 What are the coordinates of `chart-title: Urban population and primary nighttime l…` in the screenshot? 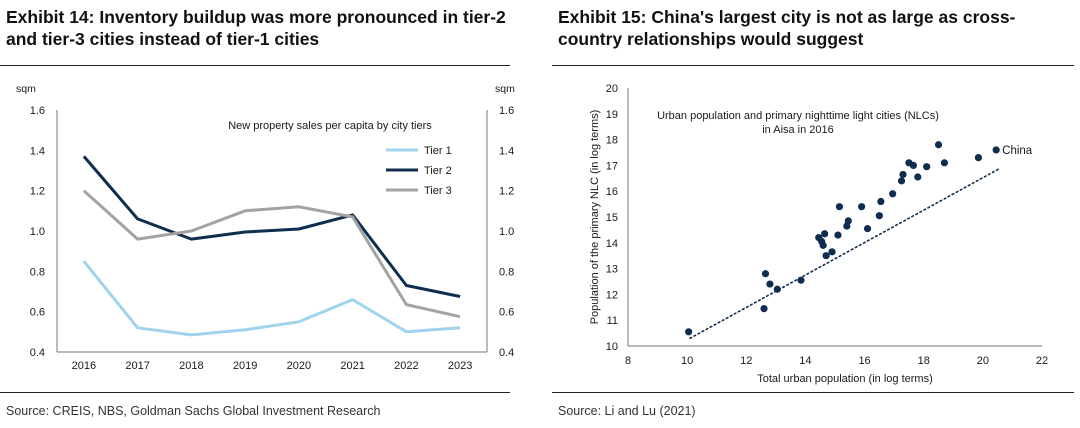 It's located at (798, 123).